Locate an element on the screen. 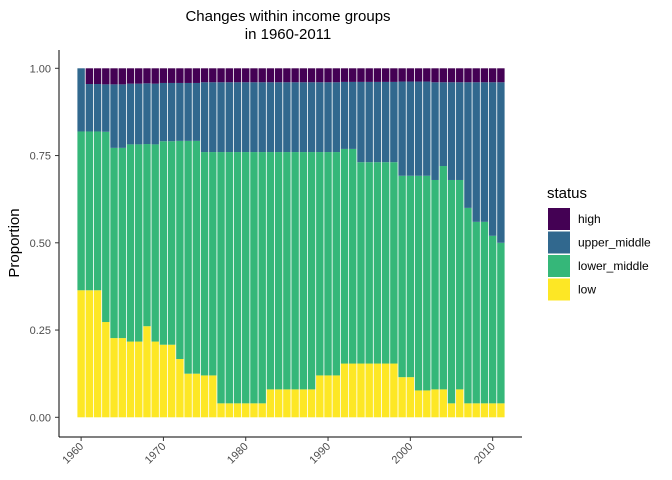 The height and width of the screenshot is (480, 672). bar-lower_middle-1993 is located at coordinates (353, 256).